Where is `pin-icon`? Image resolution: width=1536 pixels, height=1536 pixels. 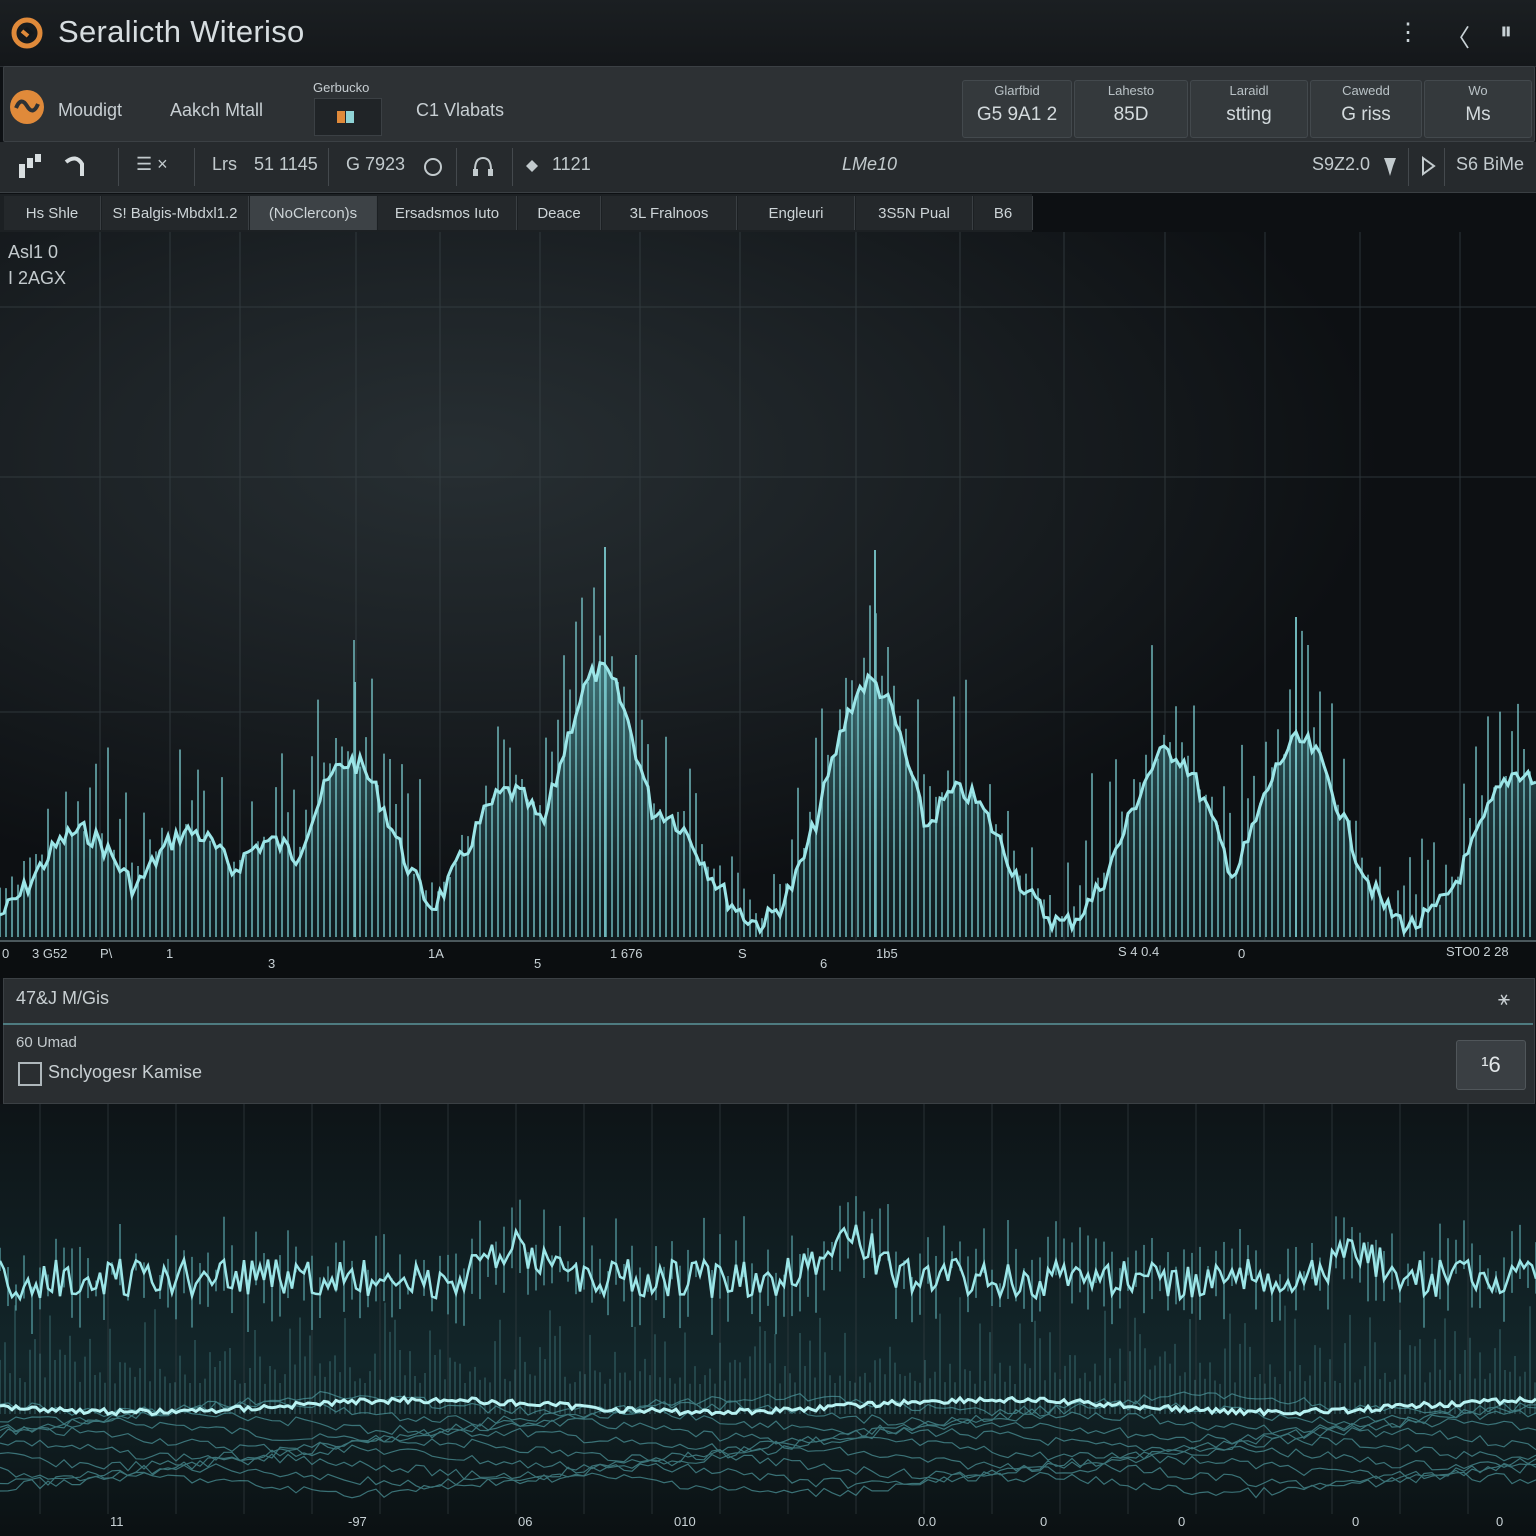
pin-icon is located at coordinates (1390, 167).